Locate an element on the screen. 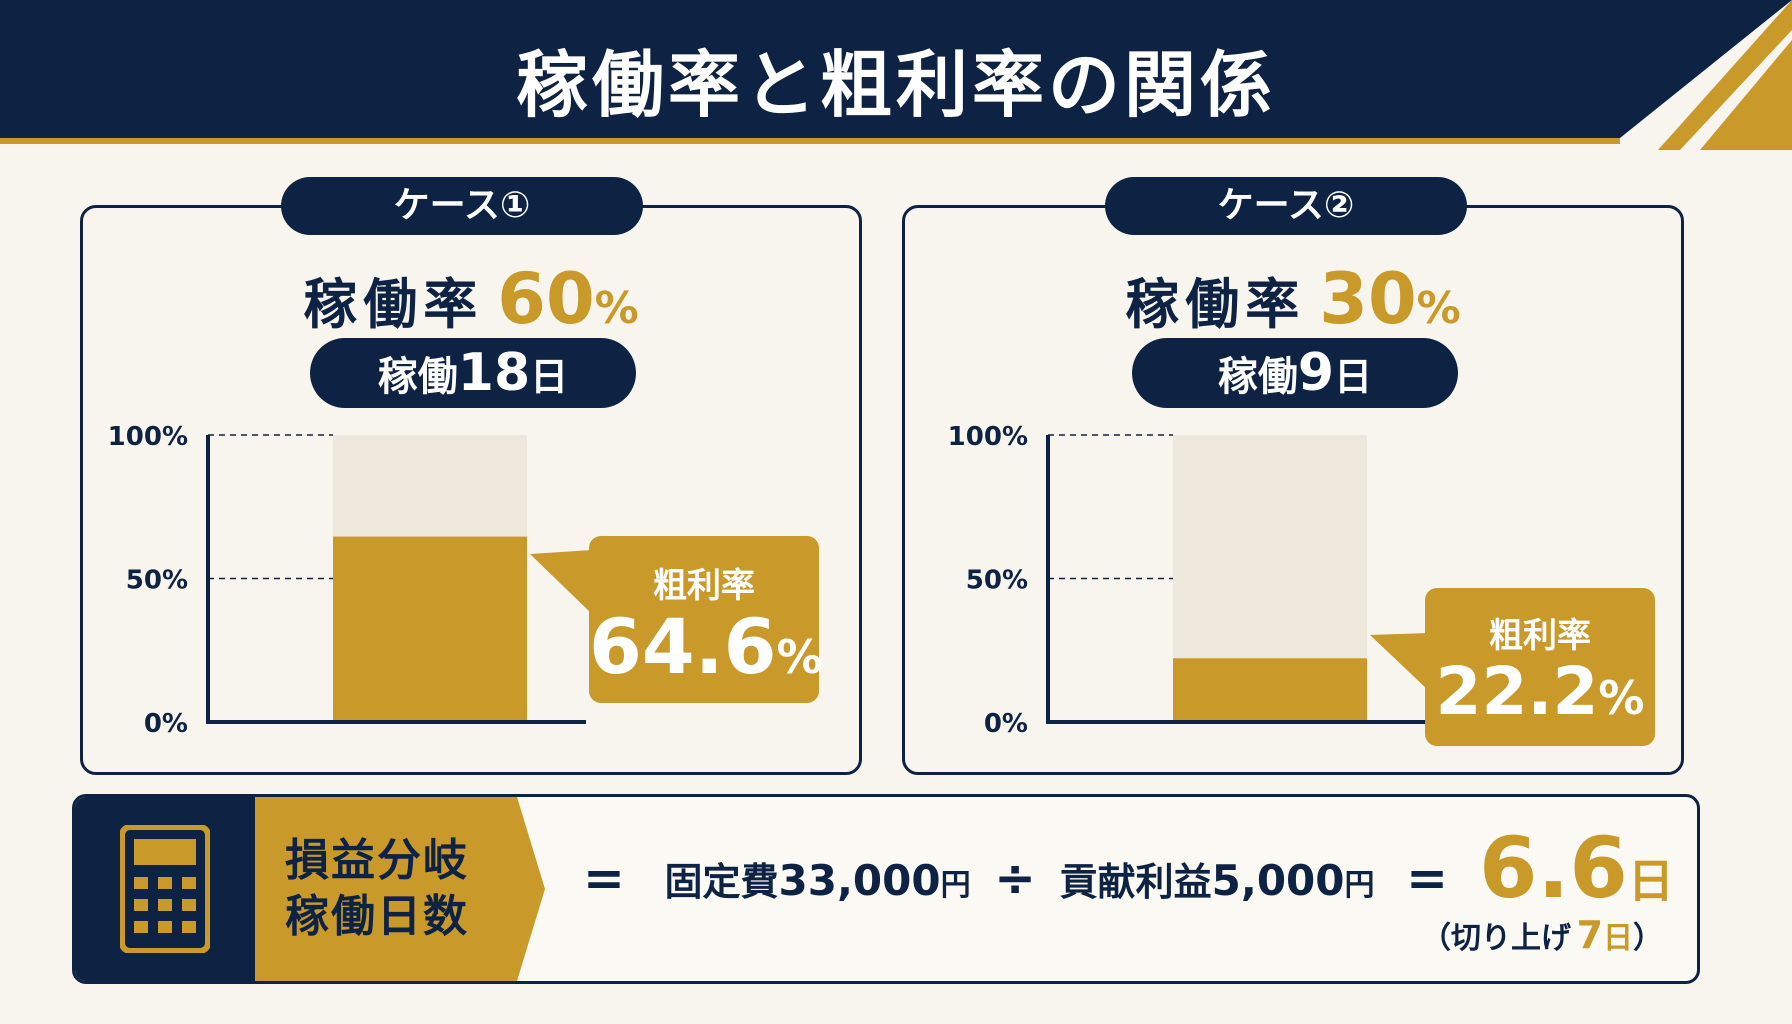 The height and width of the screenshot is (1024, 1792). fixed-cost-unit: 円 is located at coordinates (955, 885).